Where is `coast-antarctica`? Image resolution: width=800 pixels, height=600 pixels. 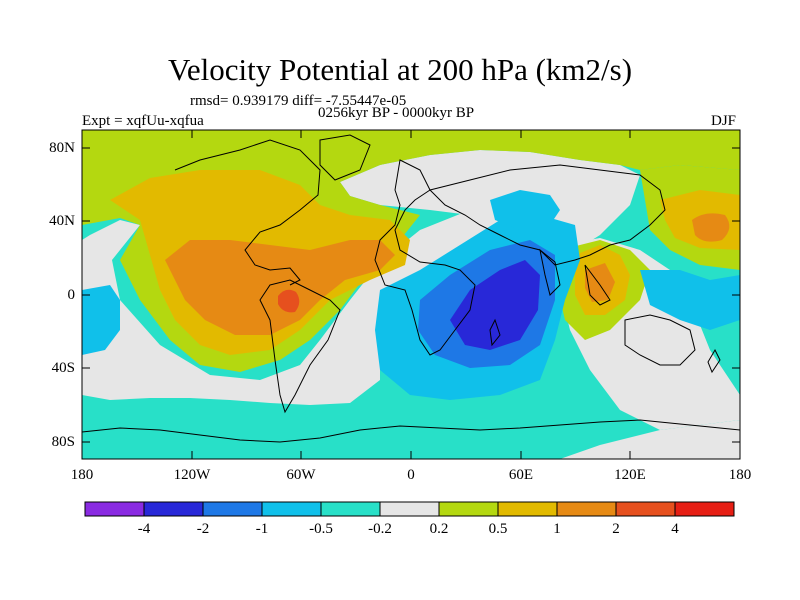 coast-antarctica is located at coordinates (411, 431).